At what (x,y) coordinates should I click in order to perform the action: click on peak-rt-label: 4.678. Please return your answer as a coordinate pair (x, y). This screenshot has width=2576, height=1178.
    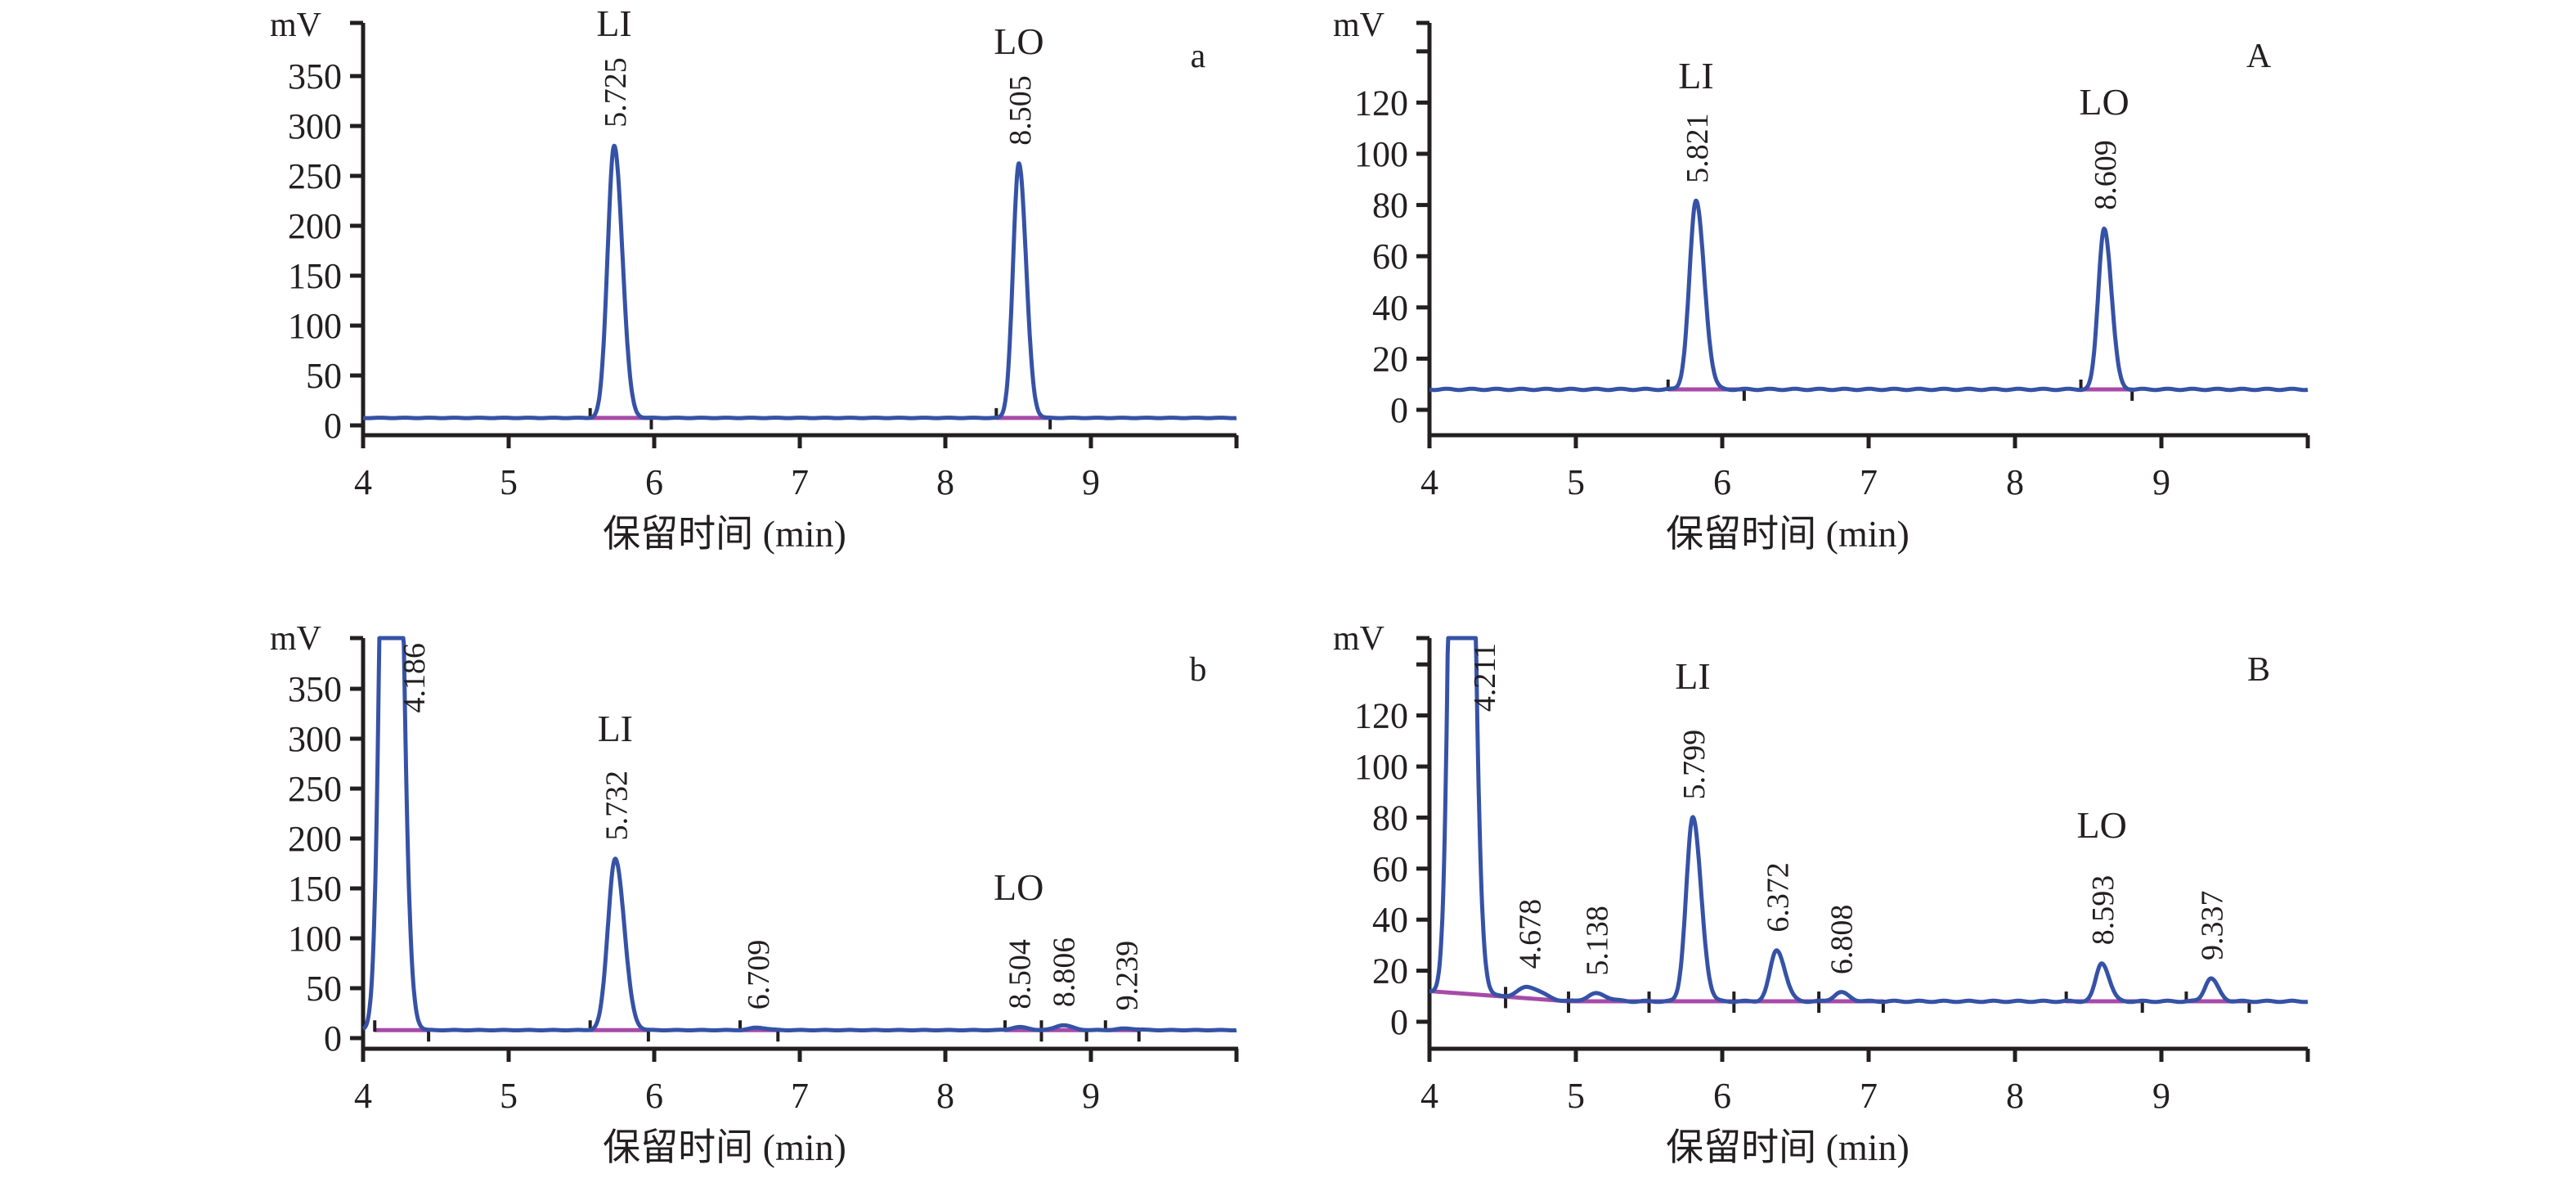
    Looking at the image, I should click on (1530, 934).